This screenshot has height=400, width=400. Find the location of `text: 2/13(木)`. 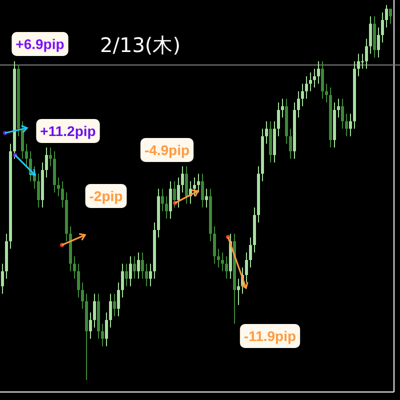

text: 2/13(木) is located at coordinates (140, 45).